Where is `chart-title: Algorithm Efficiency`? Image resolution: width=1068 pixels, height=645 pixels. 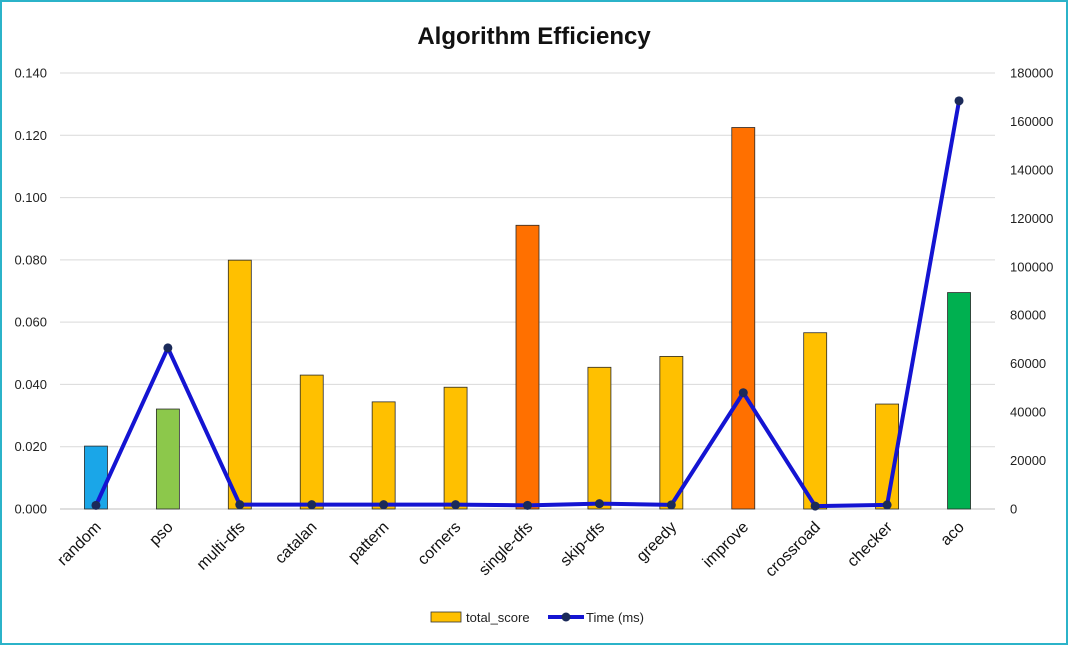
chart-title: Algorithm Efficiency is located at coordinates (534, 36).